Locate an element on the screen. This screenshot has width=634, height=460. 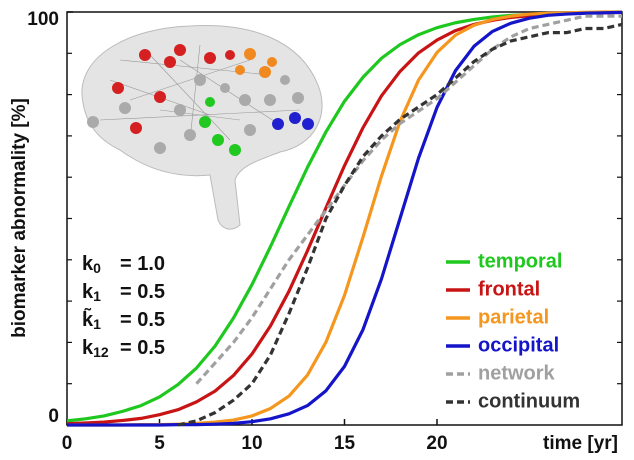
y-axis-label: biomarker abnormality [%] is located at coordinates (19, 218).